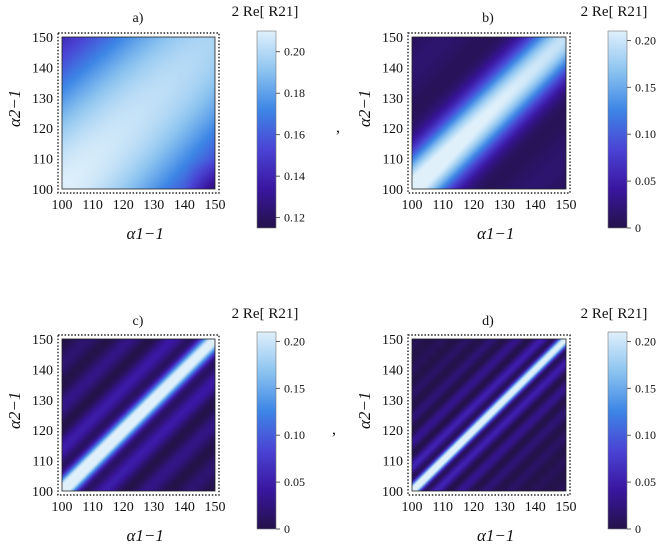  What do you see at coordinates (294, 176) in the screenshot?
I see `colorbar-tick-label: 0.14` at bounding box center [294, 176].